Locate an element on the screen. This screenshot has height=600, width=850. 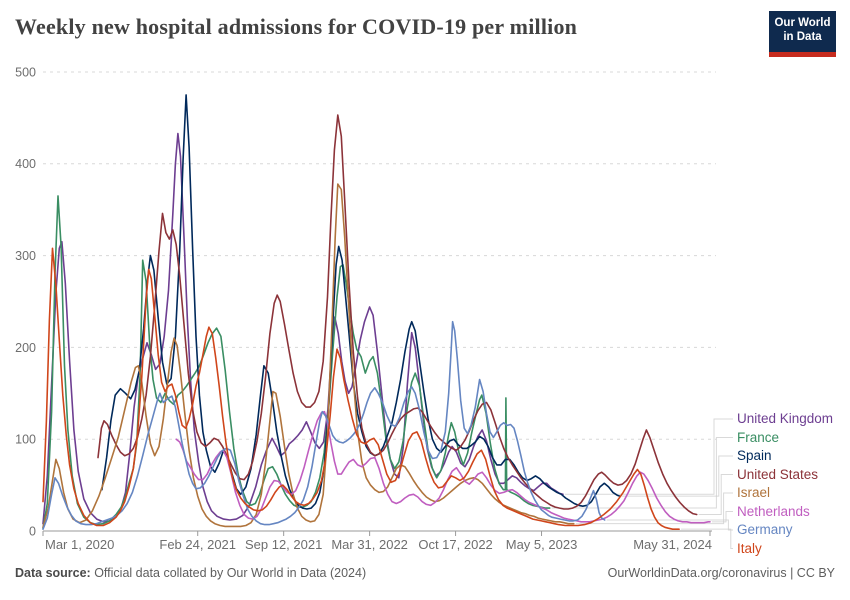
y-axis-label-0: 0 is located at coordinates (32, 531).